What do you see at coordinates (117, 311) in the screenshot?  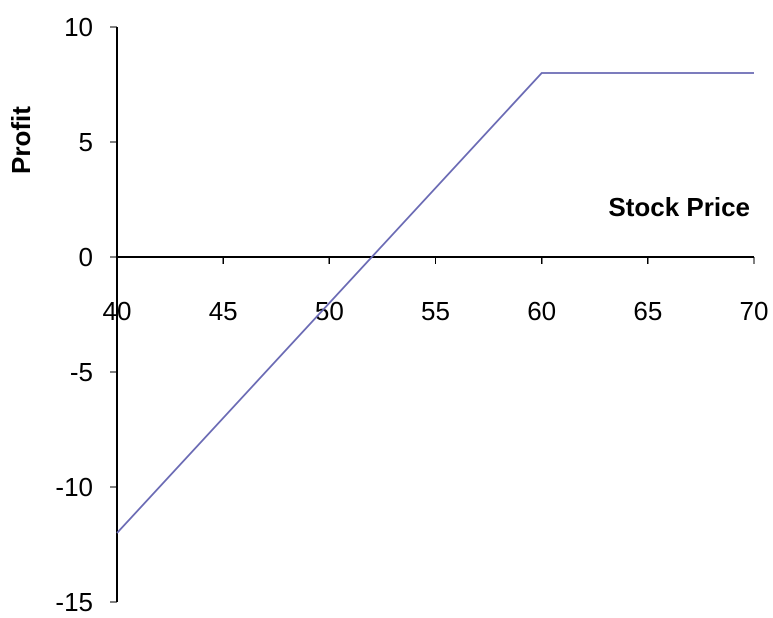 I see `x-tick-label: 40` at bounding box center [117, 311].